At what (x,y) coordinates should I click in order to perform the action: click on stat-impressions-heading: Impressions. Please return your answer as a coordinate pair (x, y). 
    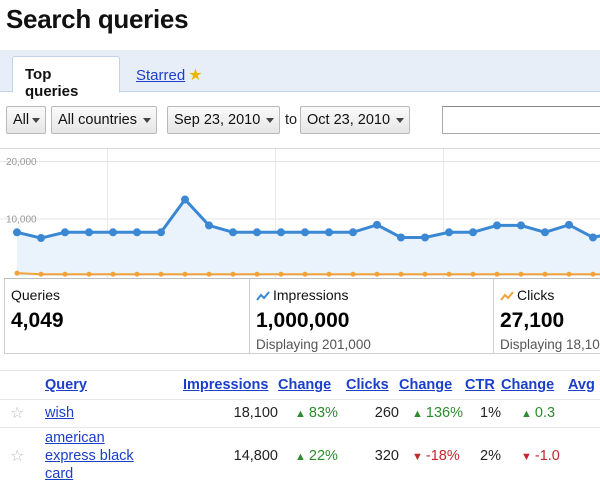
    Looking at the image, I should click on (374, 295).